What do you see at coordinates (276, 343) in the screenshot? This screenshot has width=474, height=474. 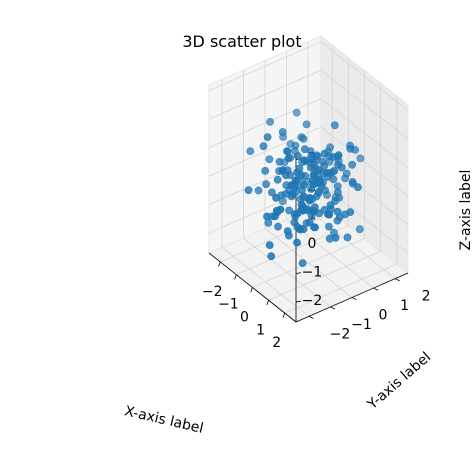 I see `x-tick-label: 2` at bounding box center [276, 343].